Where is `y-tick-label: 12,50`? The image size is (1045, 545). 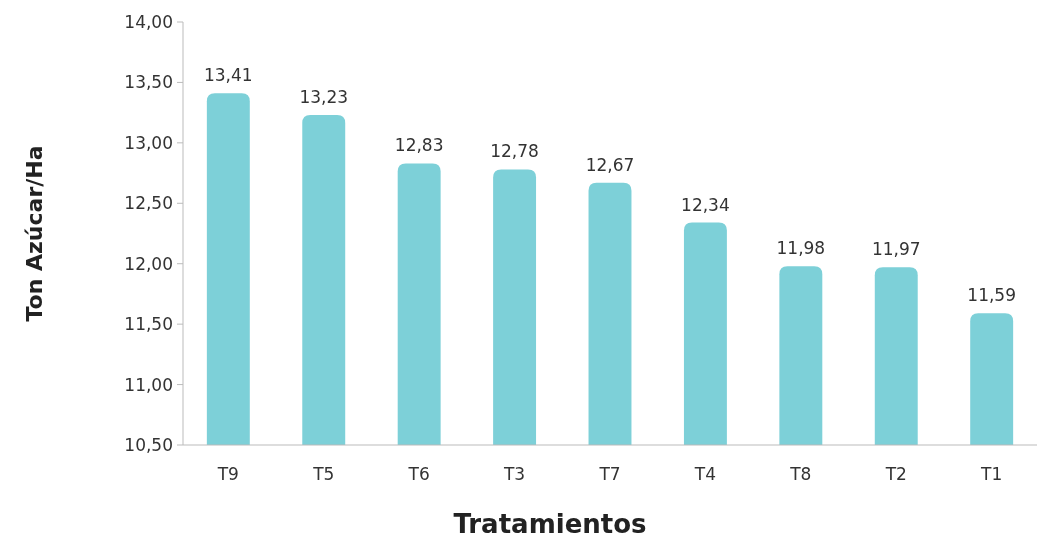 y-tick-label: 12,50 is located at coordinates (148, 203).